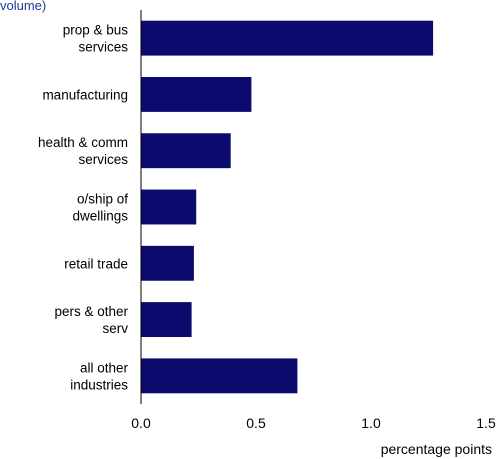 Image resolution: width=501 pixels, height=459 pixels. What do you see at coordinates (85, 94) in the screenshot?
I see `category-label: manufacturing` at bounding box center [85, 94].